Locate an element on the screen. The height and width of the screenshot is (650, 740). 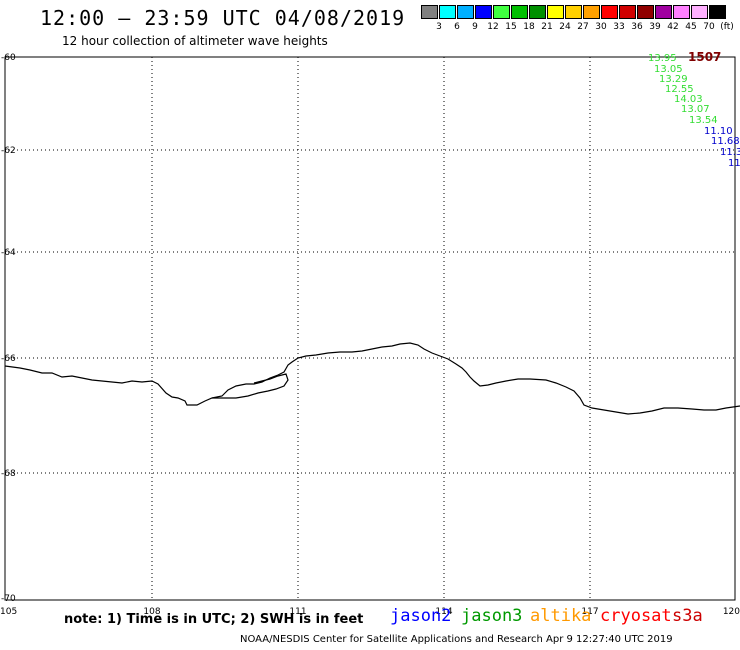
legend-label: 21 is located at coordinates (547, 27).